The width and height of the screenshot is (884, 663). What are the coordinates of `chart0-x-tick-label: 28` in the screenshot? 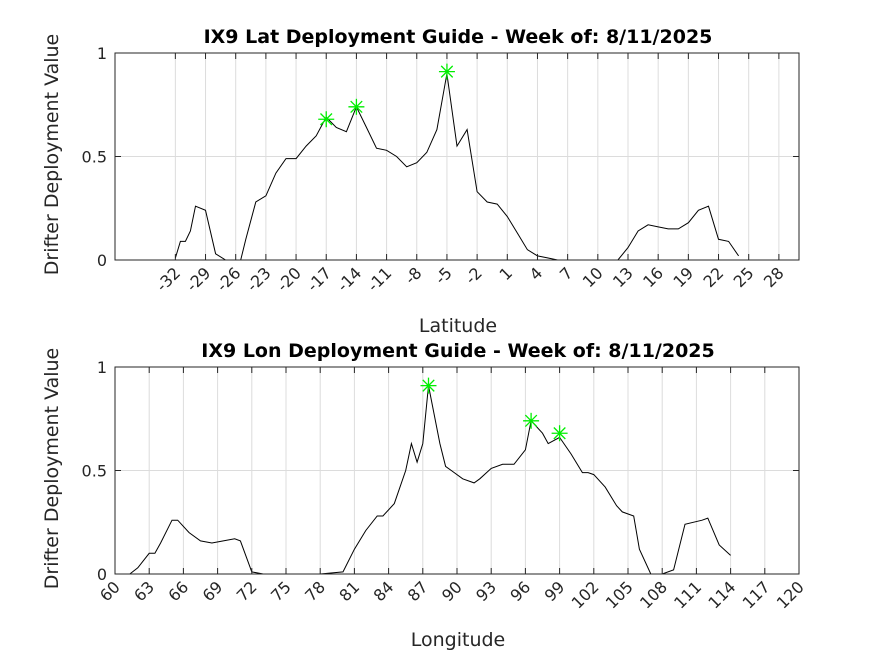 It's located at (774, 277).